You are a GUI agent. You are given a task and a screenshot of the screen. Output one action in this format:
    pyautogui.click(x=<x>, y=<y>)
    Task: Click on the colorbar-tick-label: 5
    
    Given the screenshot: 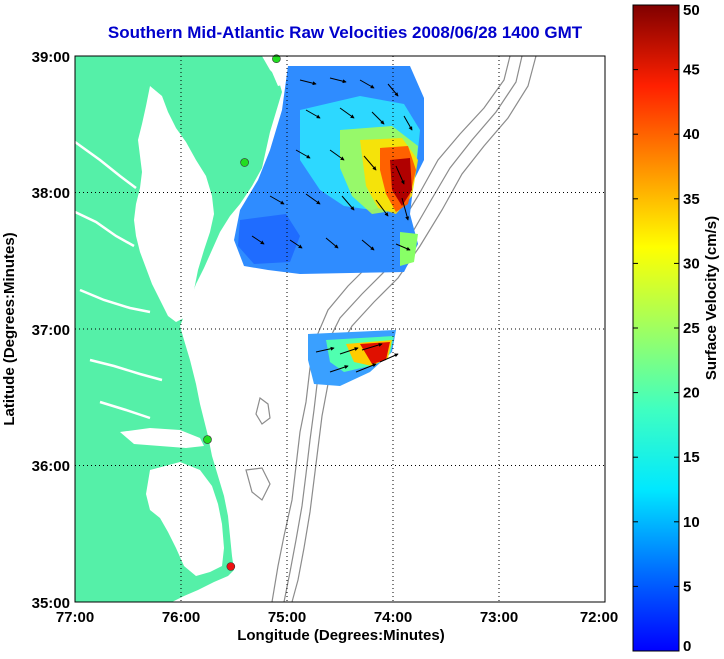 What is the action you would take?
    pyautogui.click(x=687, y=586)
    